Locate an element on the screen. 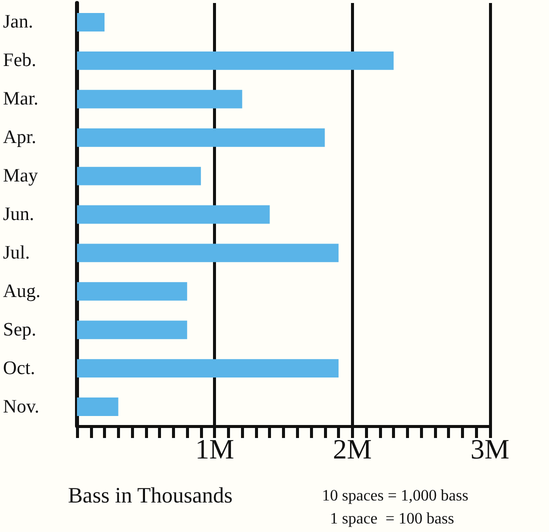 The width and height of the screenshot is (549, 532). y-tick-label: Mar. is located at coordinates (20, 99).